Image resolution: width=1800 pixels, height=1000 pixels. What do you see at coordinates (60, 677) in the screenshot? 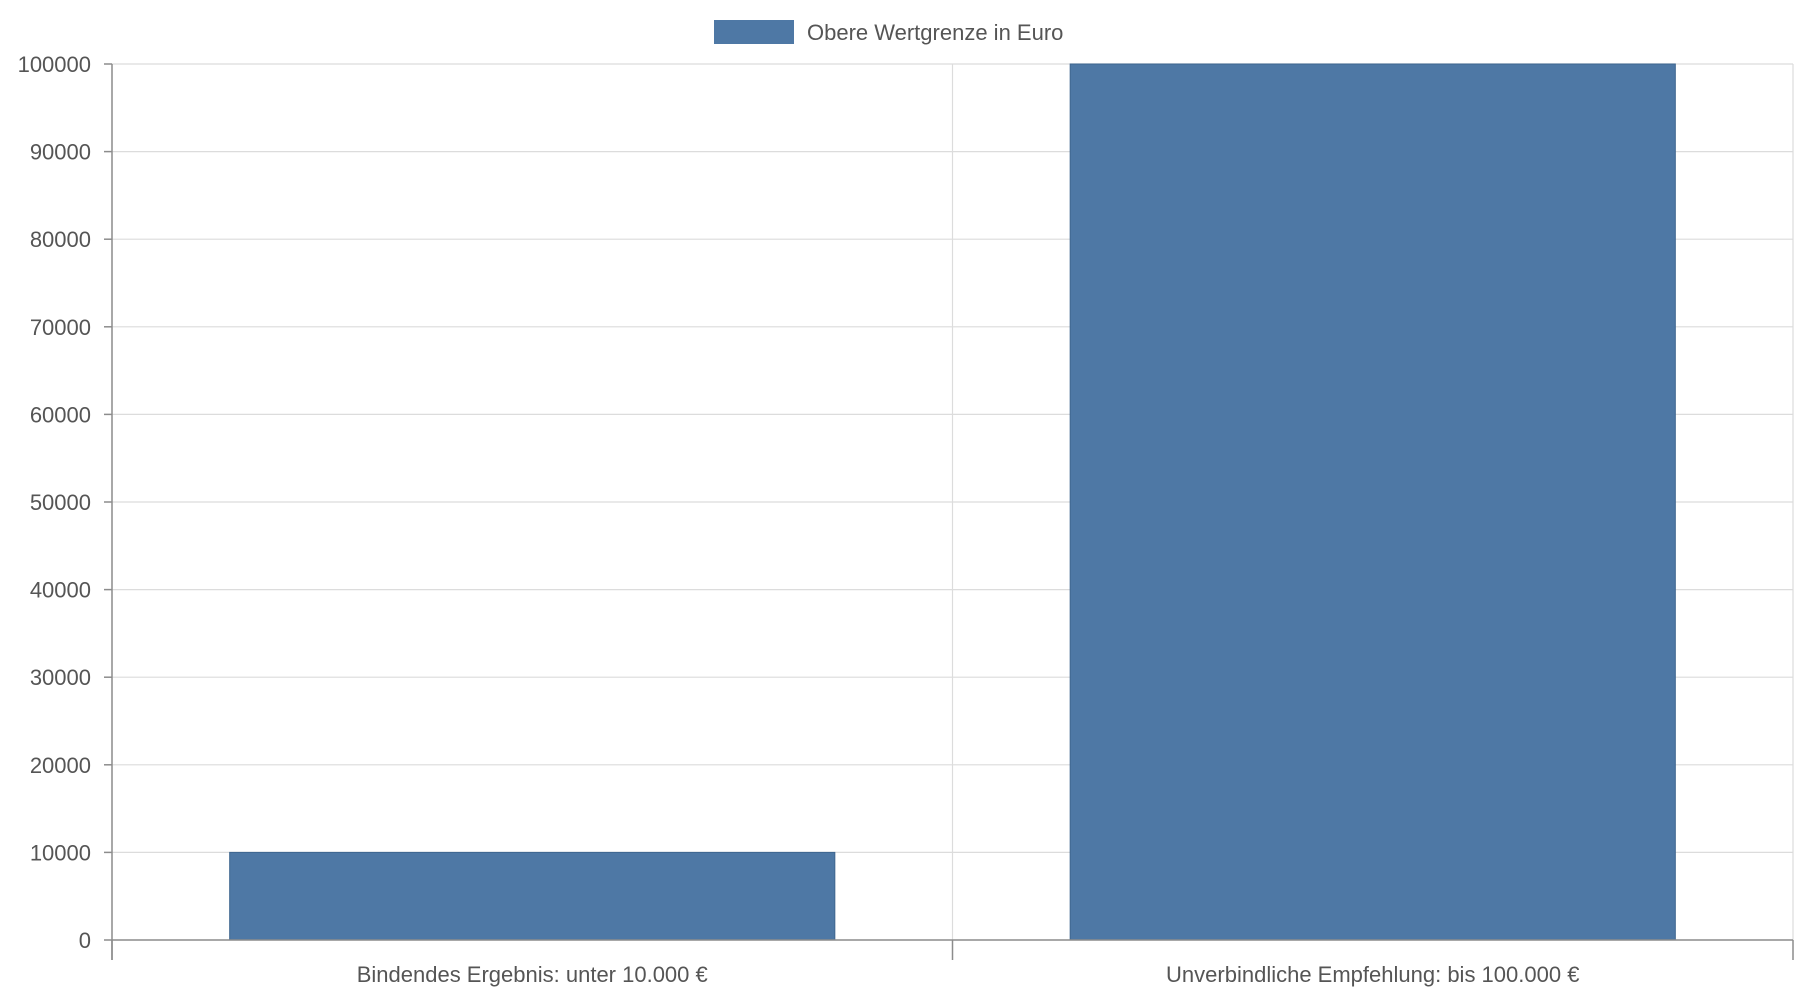
I see `y-tick-label: 30000` at bounding box center [60, 677].